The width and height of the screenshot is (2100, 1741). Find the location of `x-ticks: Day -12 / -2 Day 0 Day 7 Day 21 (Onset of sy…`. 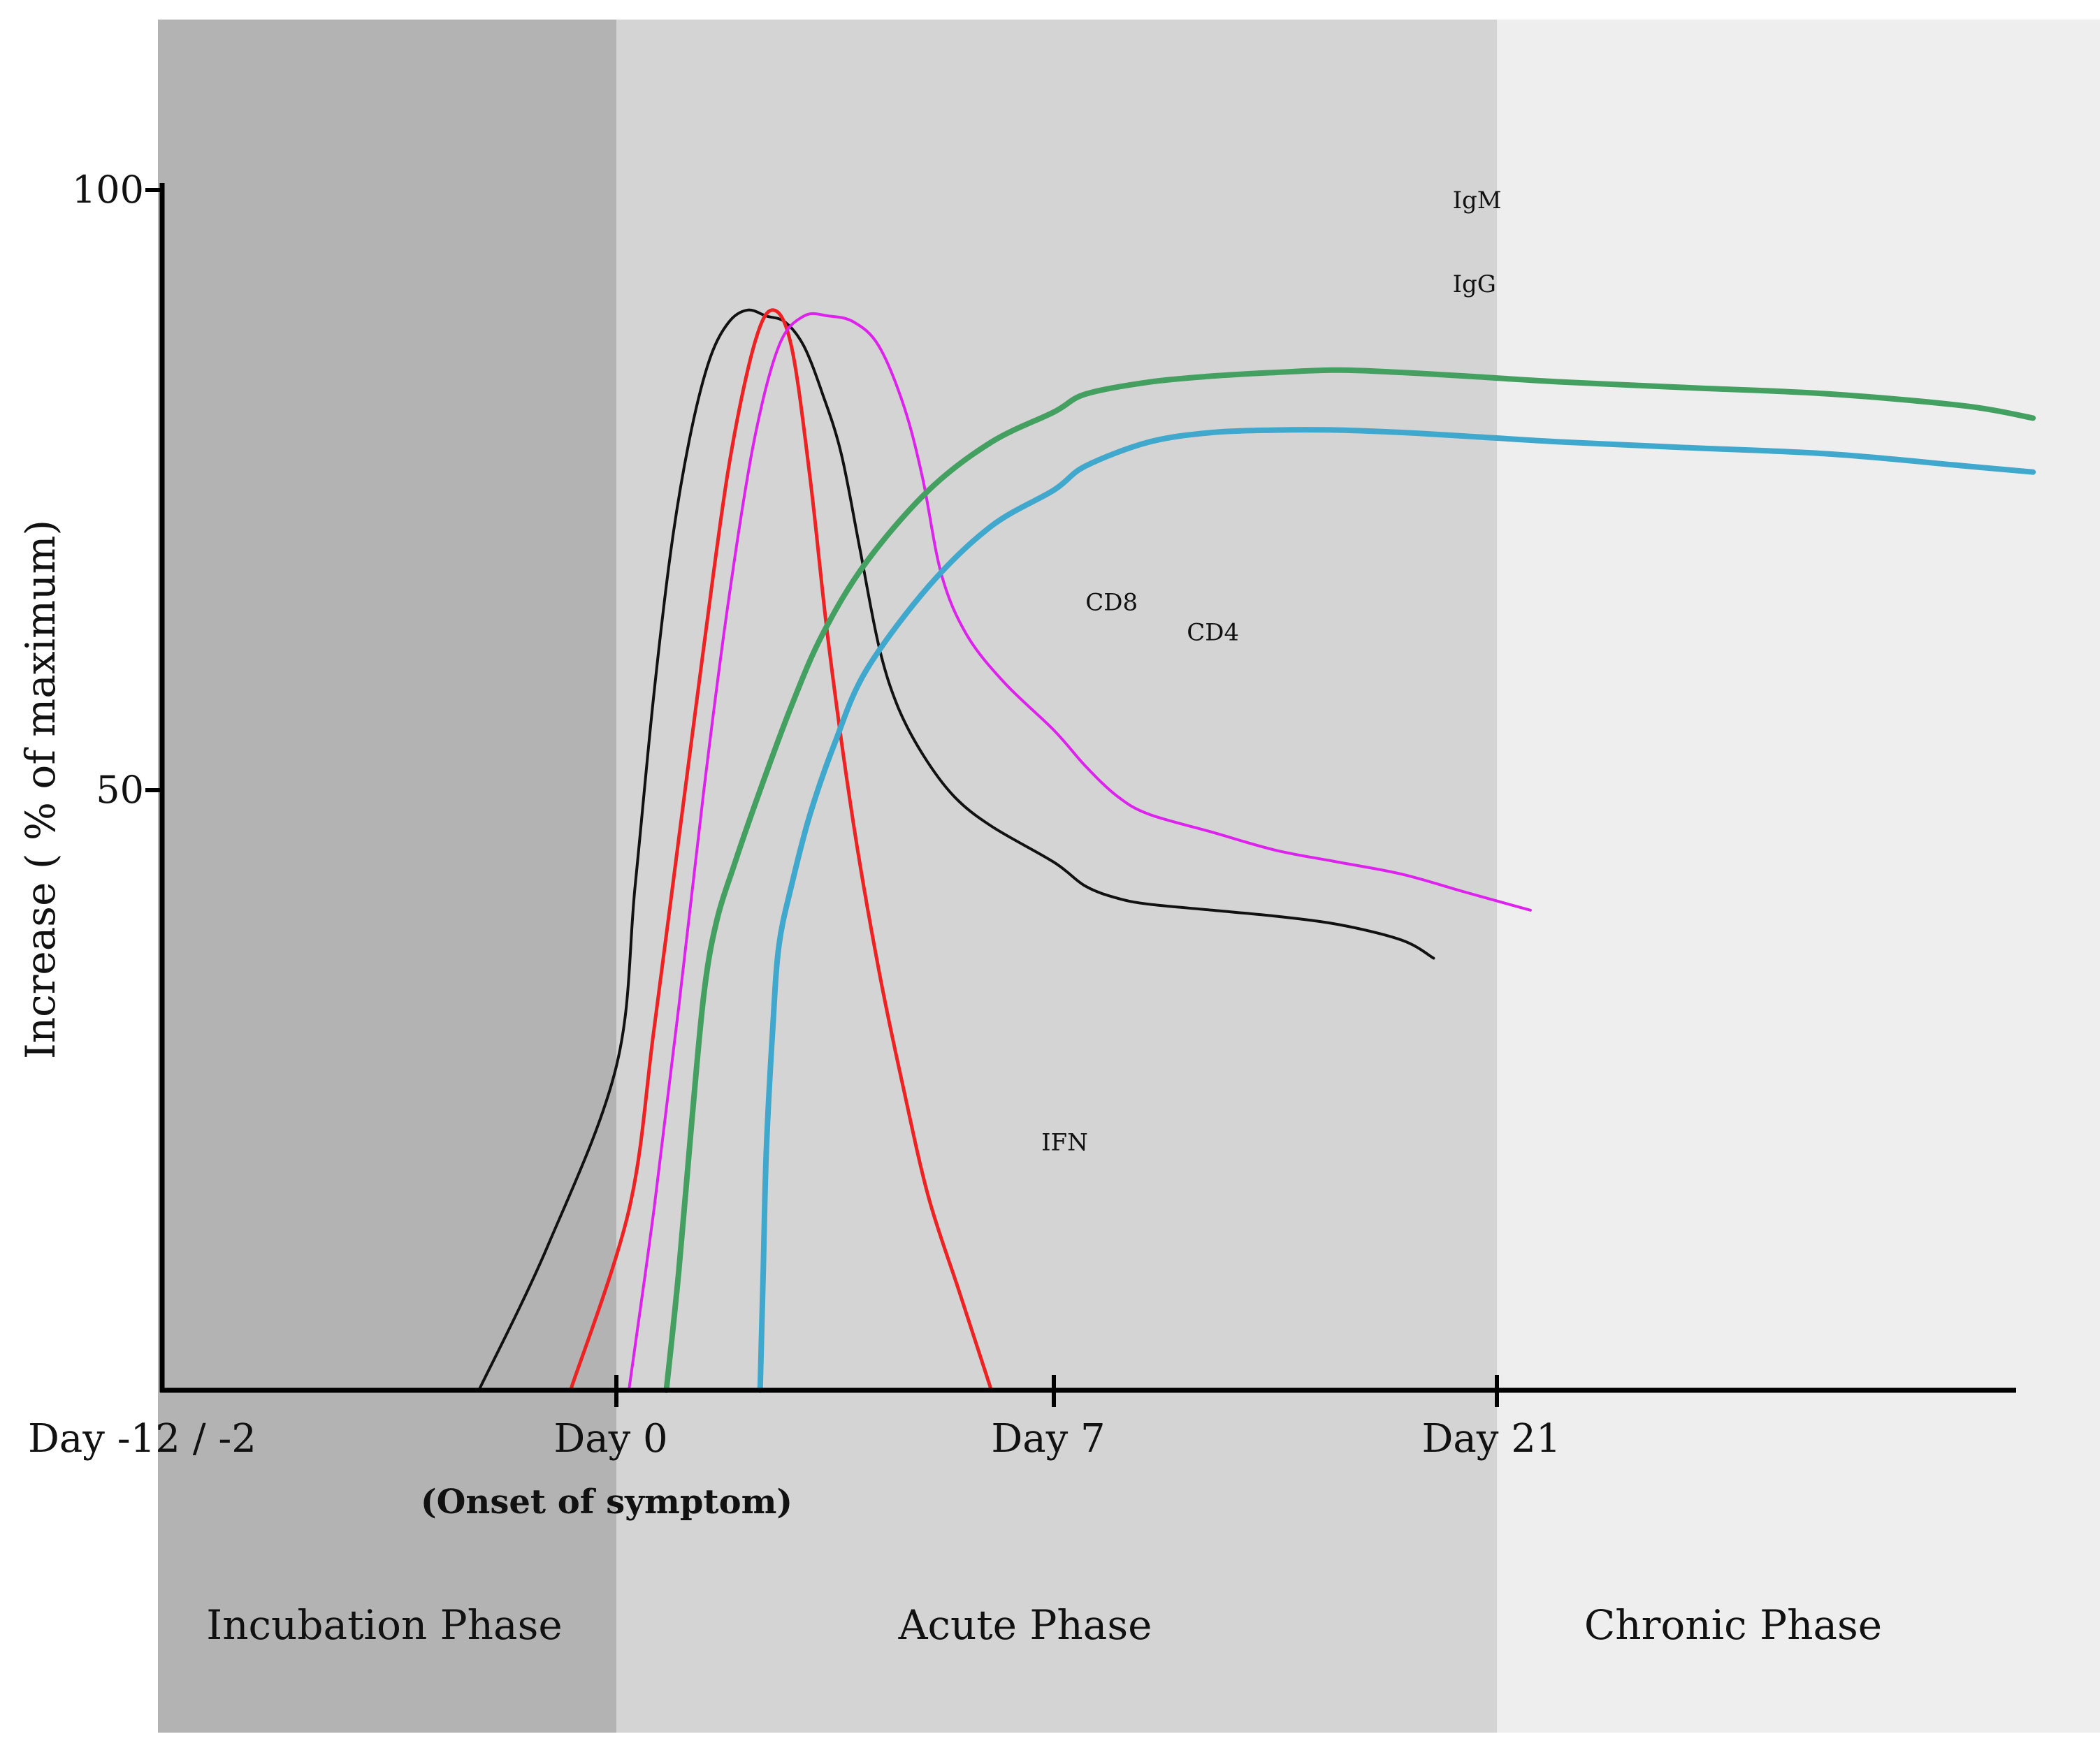

x-ticks: Day -12 / -2 Day 0 Day 7 Day 21 (Onset of sy… is located at coordinates (794, 1448).